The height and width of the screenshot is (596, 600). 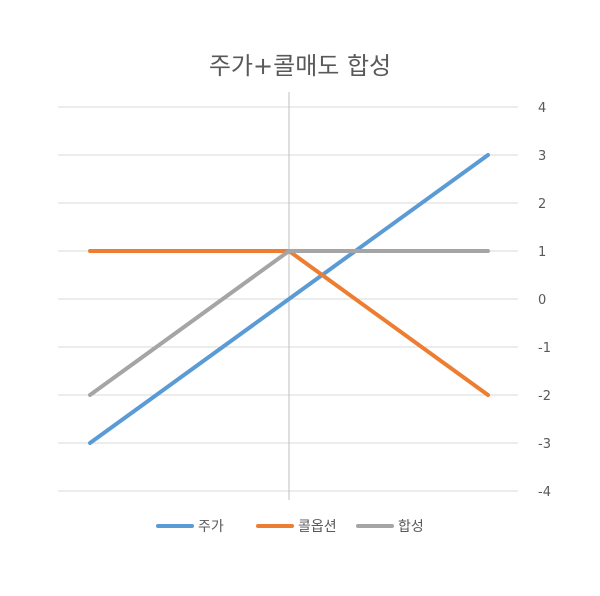 What do you see at coordinates (542, 204) in the screenshot?
I see `y-tick-label: 2` at bounding box center [542, 204].